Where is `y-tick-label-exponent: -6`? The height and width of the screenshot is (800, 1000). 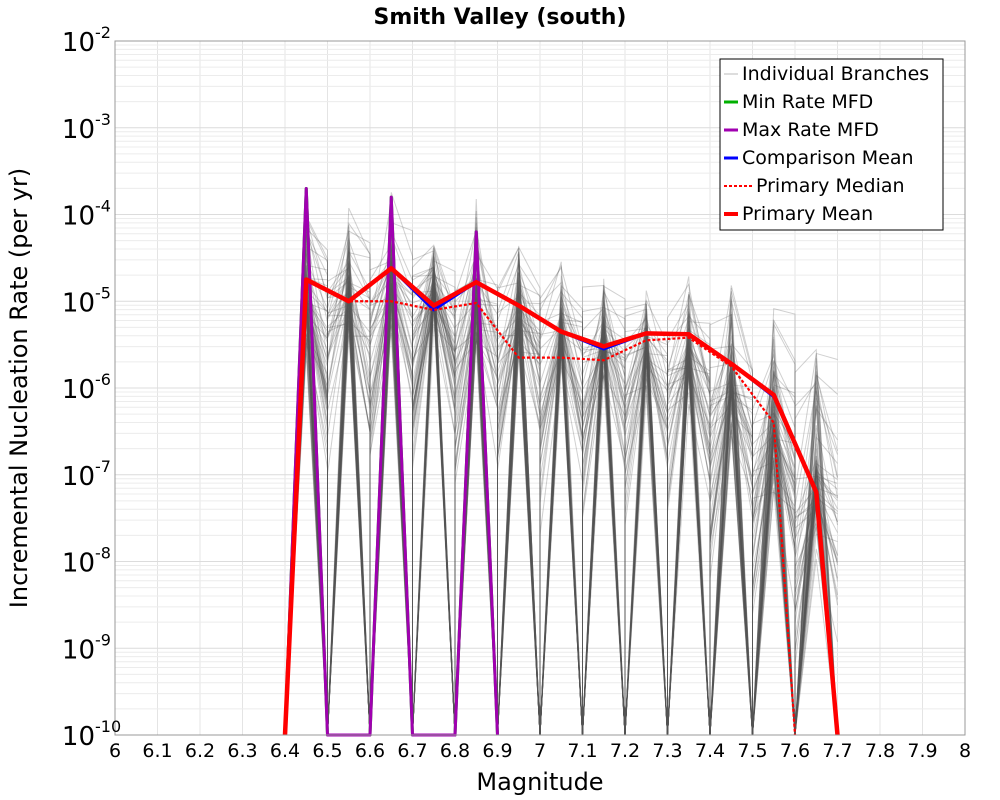
y-tick-label-exponent: -6 is located at coordinates (103, 379).